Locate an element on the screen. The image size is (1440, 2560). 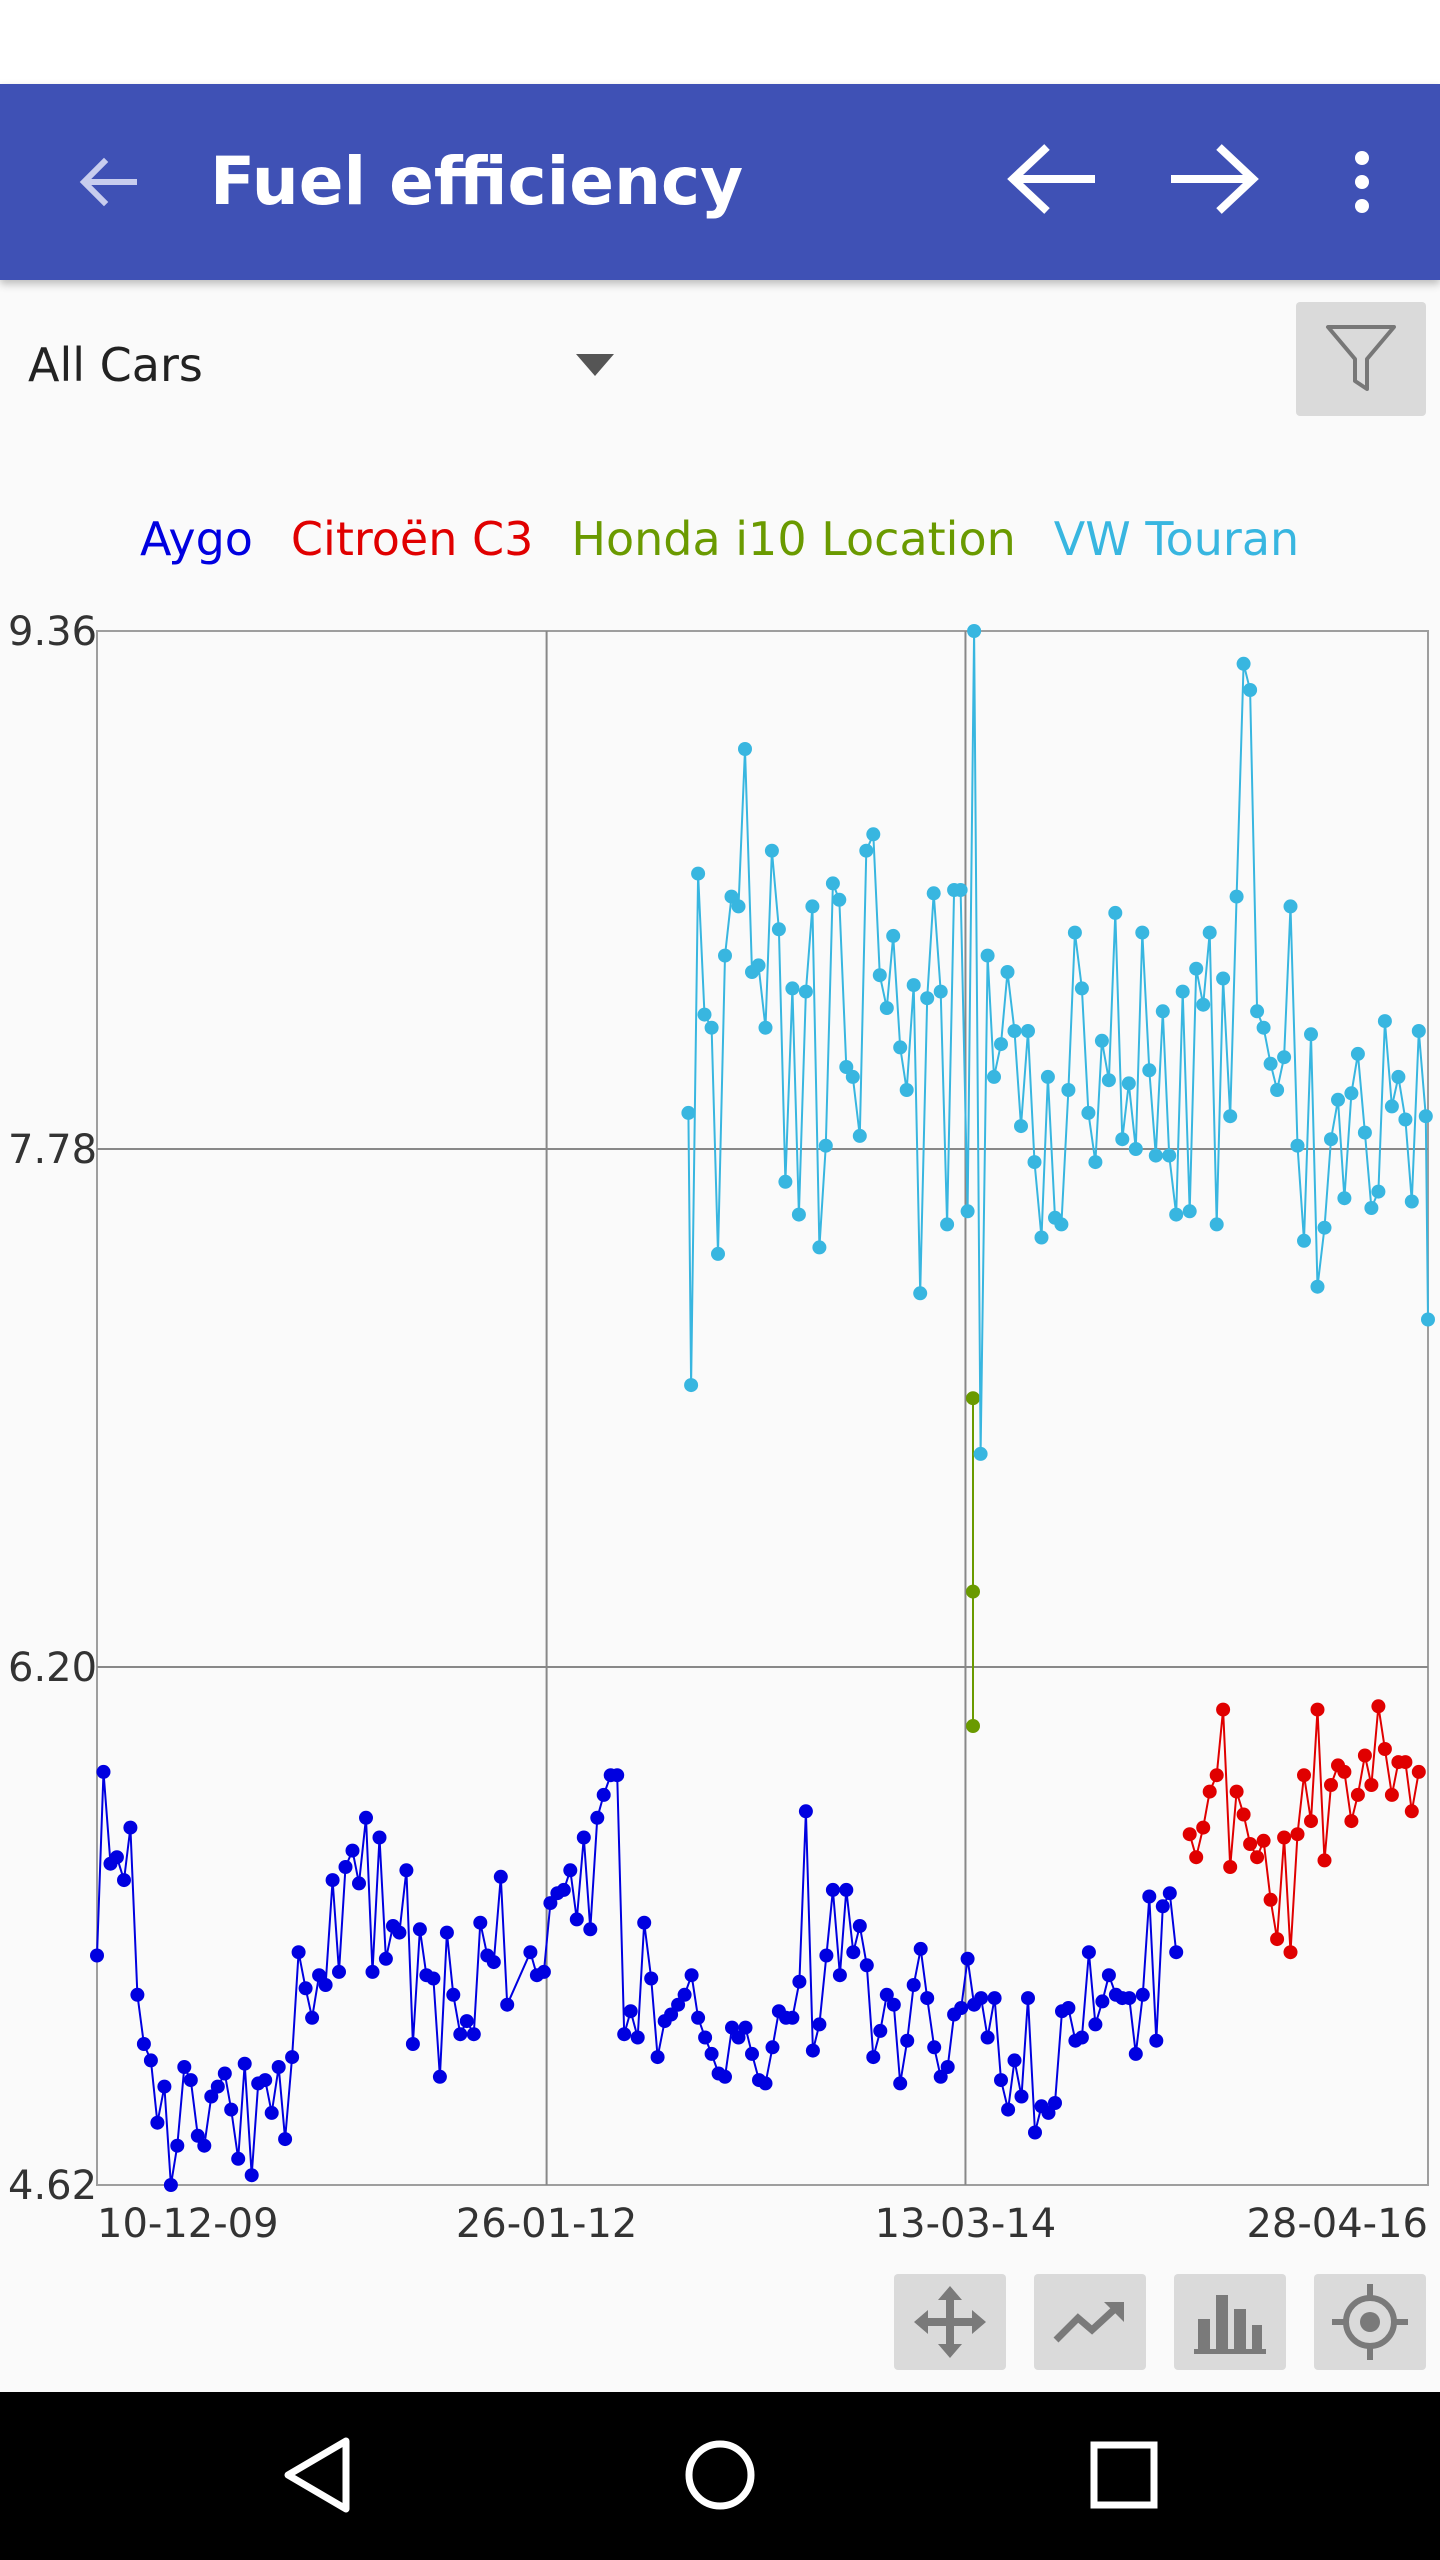
filter-button is located at coordinates (1361, 359).